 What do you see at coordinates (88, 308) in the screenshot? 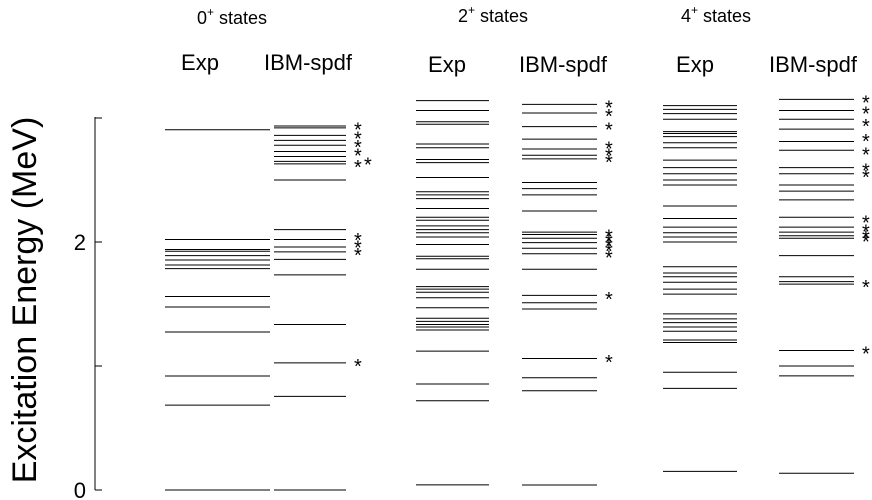
I see `y-ticks: 02` at bounding box center [88, 308].